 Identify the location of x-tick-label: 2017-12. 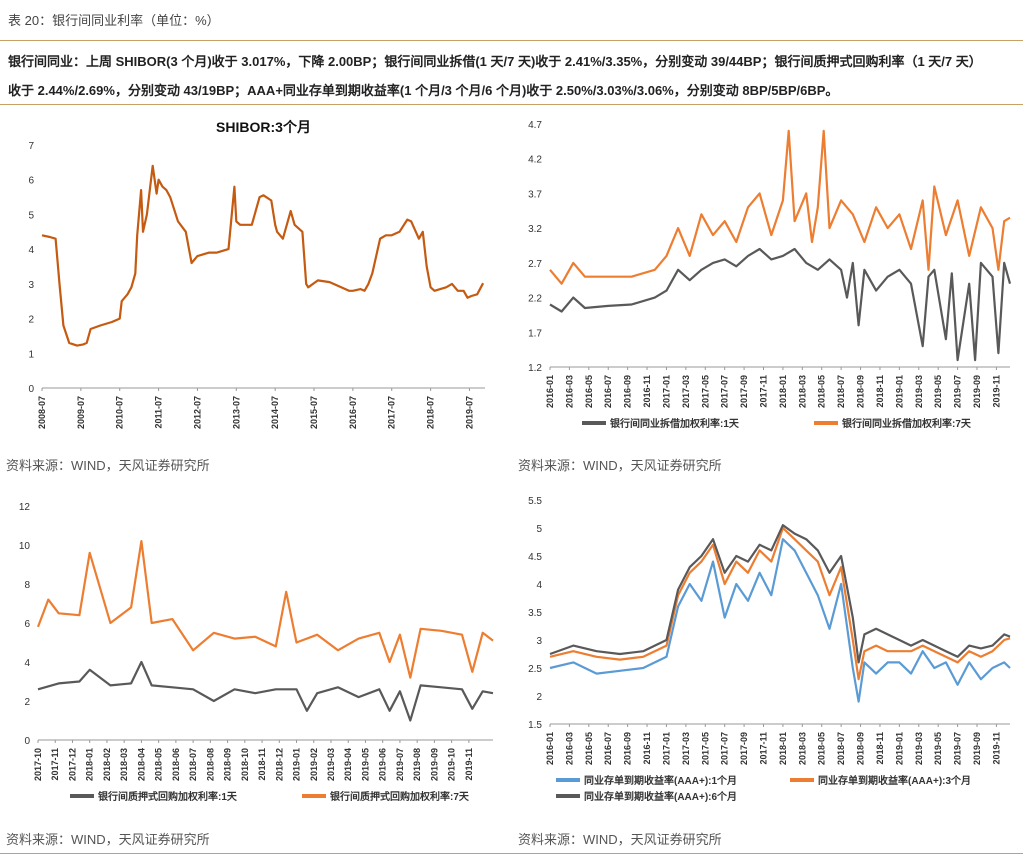
(72, 764).